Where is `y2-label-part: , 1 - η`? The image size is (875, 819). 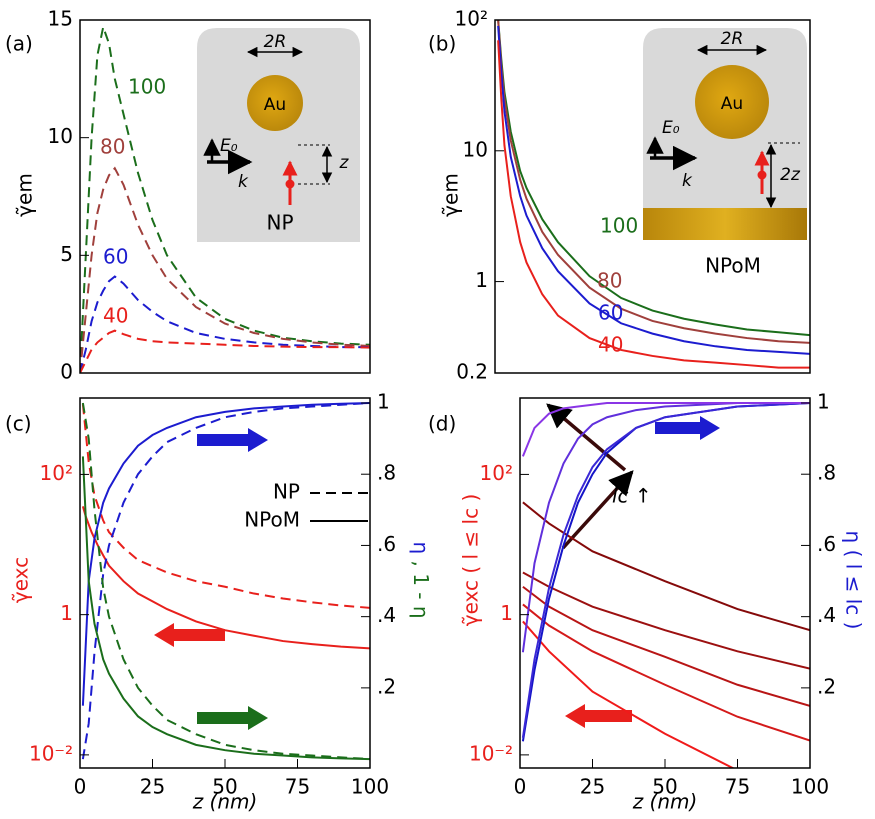 y2-label-part: , 1 - η is located at coordinates (422, 586).